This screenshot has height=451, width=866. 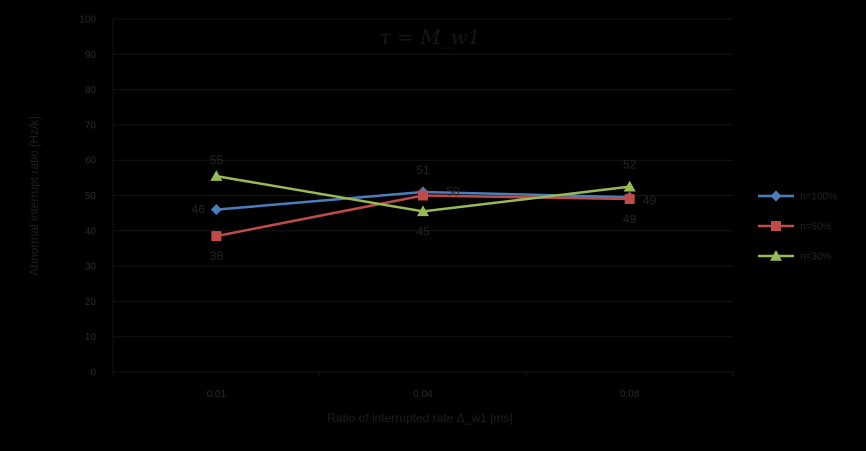 What do you see at coordinates (816, 227) in the screenshot?
I see `legend-label: n=50%` at bounding box center [816, 227].